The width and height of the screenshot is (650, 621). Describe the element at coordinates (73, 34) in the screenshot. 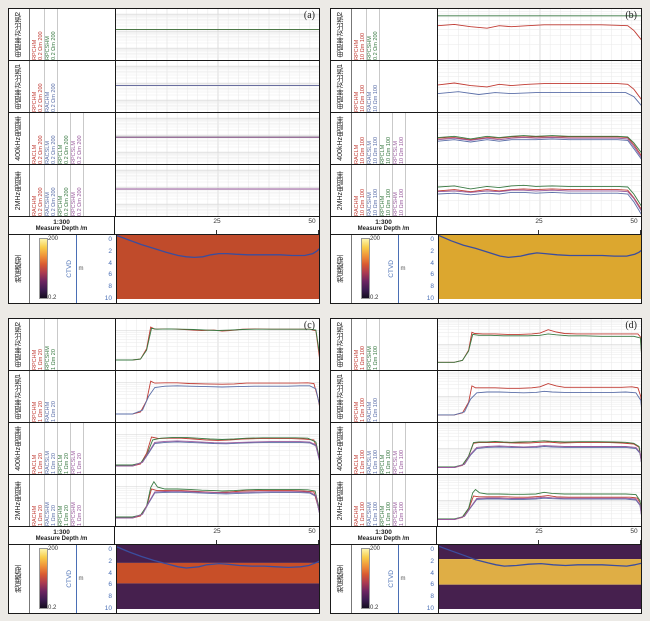

I see `track-legend: RPCHM 0.2 Ωm 200 RPCSHM 0.2 Ωm 200` at that location.